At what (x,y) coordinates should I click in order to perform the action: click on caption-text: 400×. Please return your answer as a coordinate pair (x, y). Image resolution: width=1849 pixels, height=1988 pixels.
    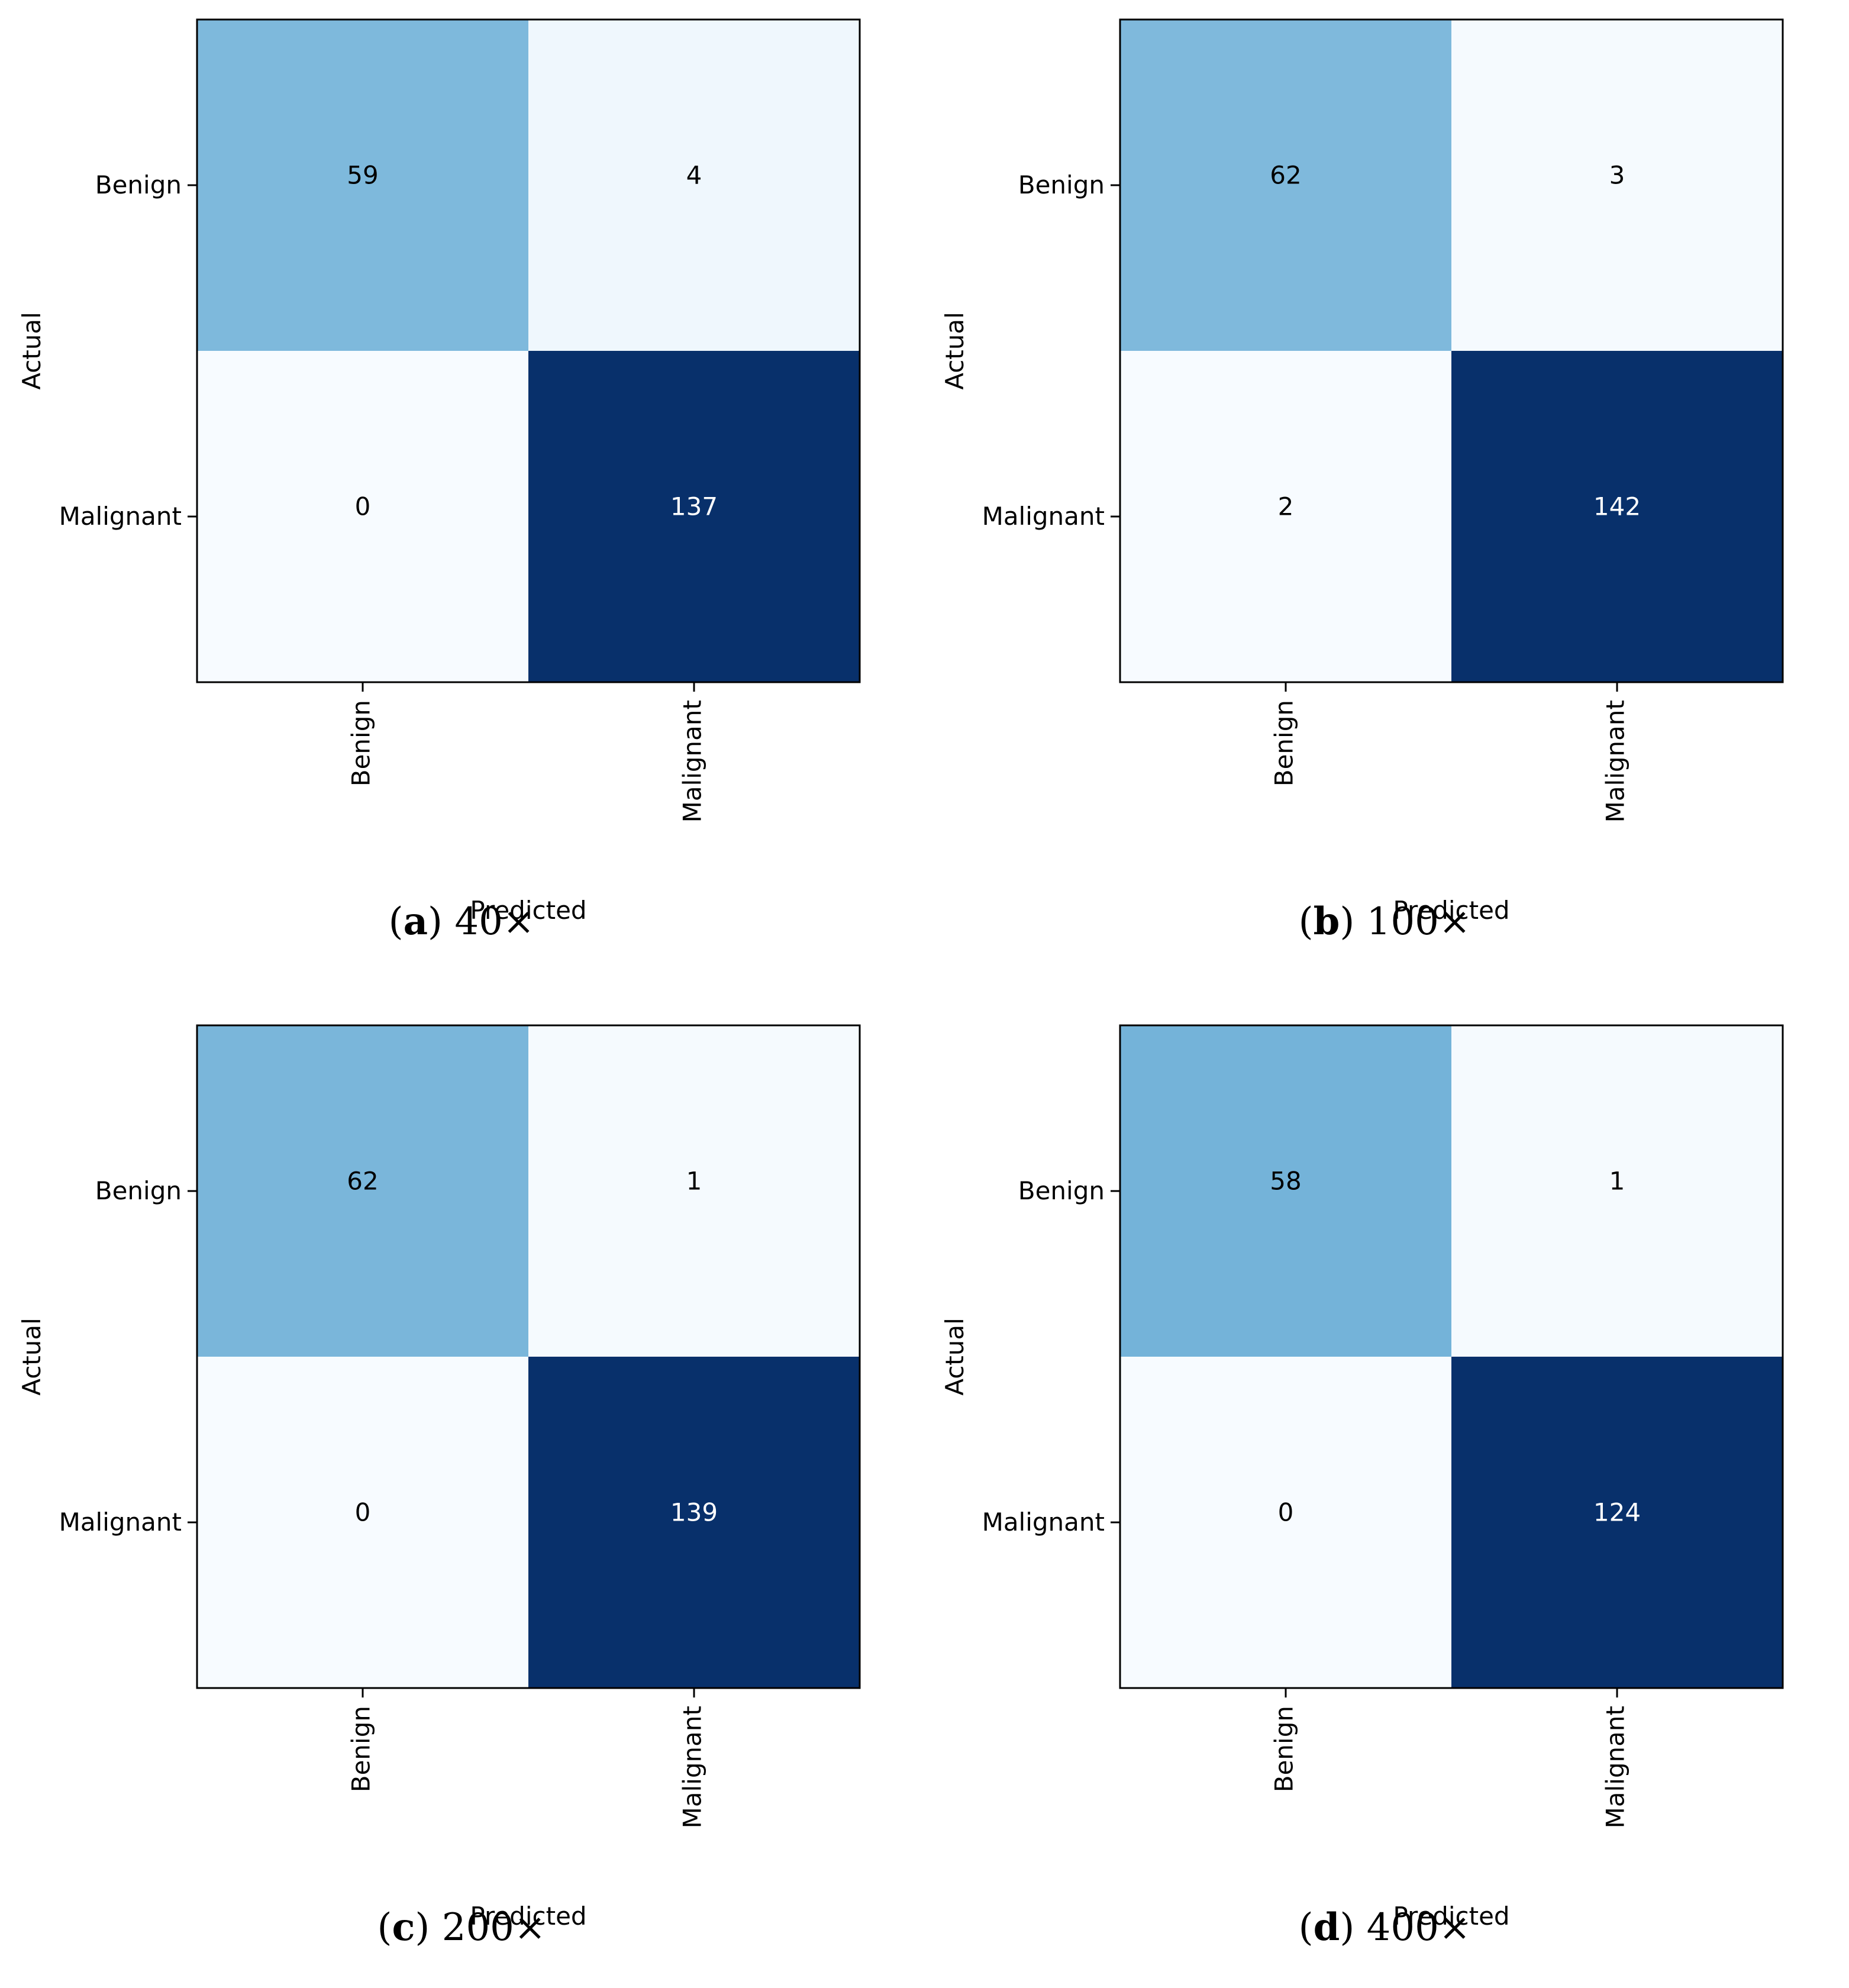
    Looking at the image, I should click on (1418, 1928).